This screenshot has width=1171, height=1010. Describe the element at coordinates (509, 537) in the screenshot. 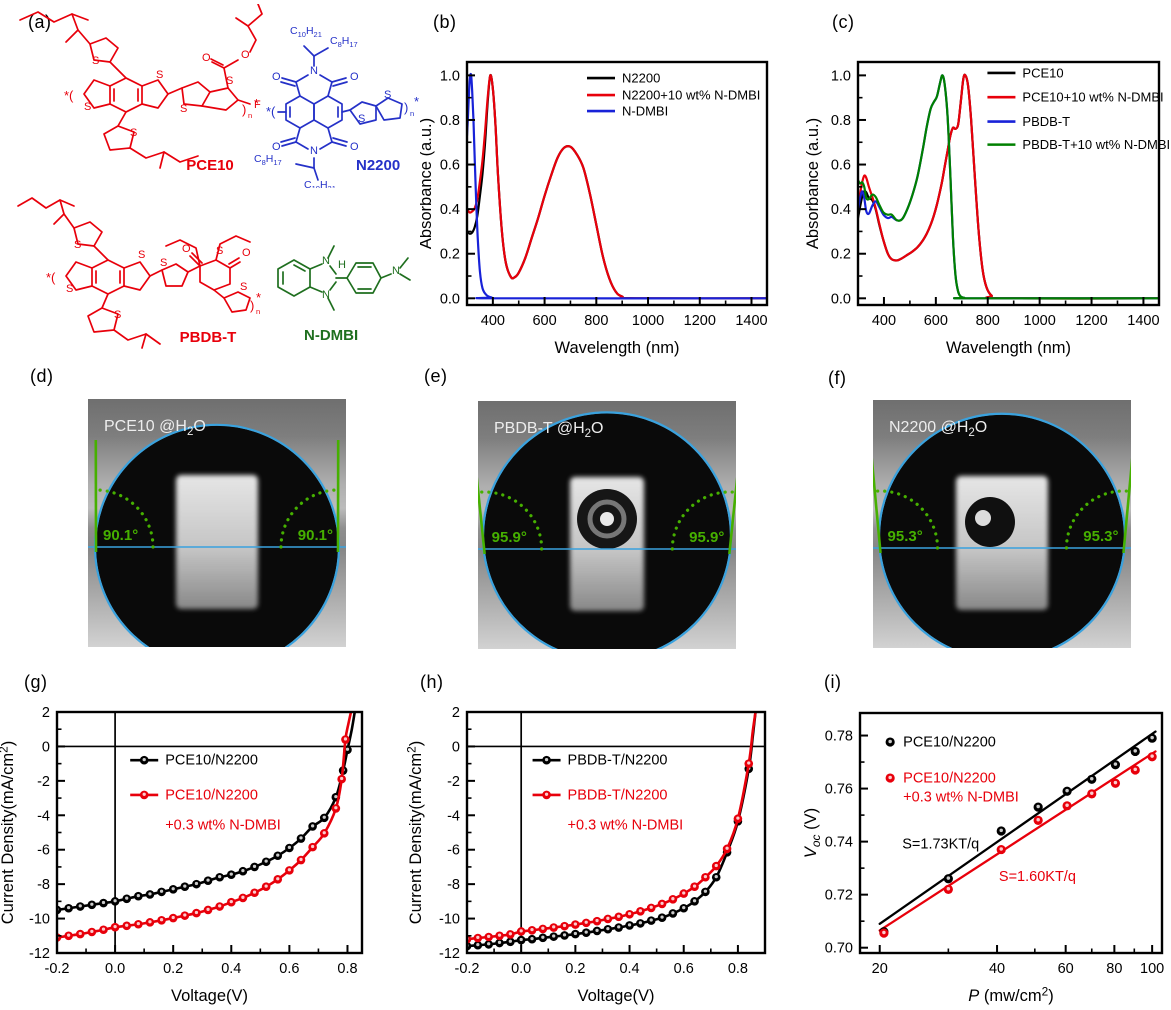

I see `svg-text: 95.9°` at that location.